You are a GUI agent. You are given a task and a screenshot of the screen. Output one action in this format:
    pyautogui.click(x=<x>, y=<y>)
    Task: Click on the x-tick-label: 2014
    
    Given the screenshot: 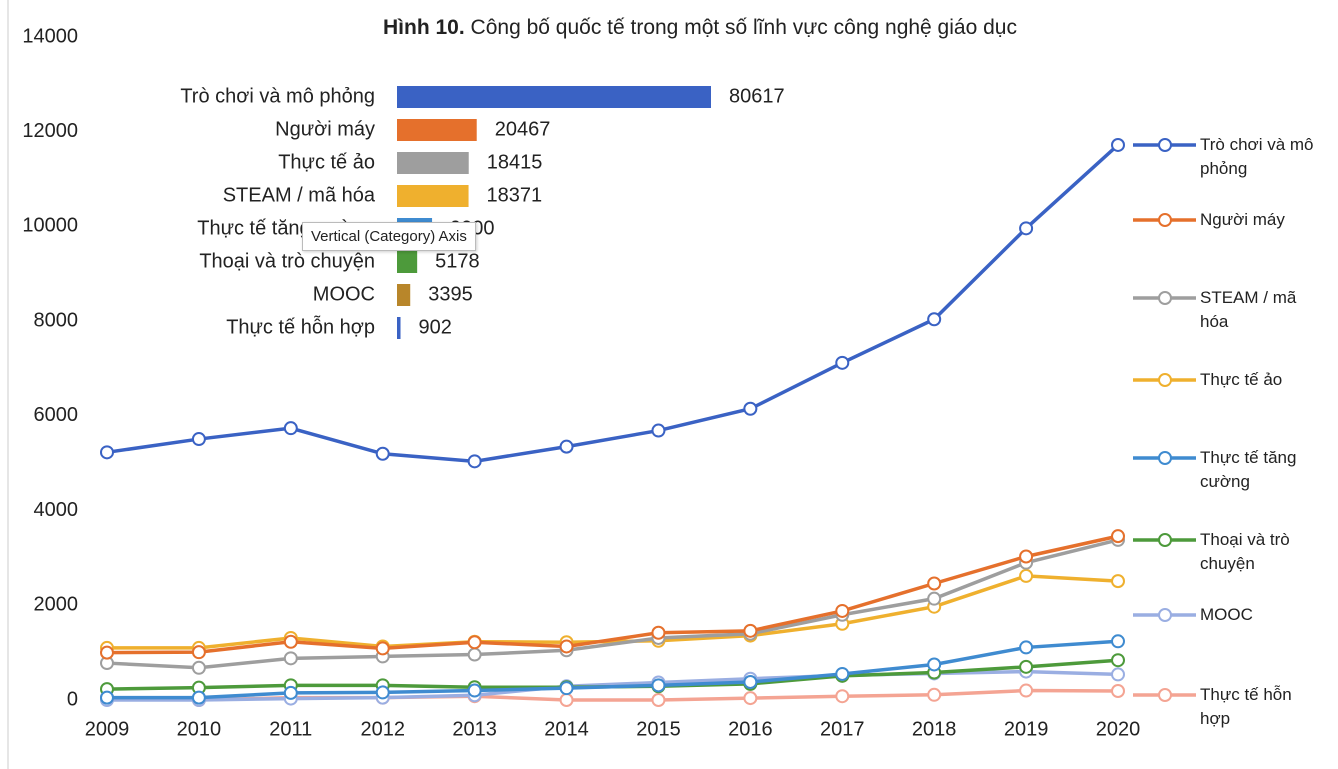 What is the action you would take?
    pyautogui.click(x=566, y=729)
    